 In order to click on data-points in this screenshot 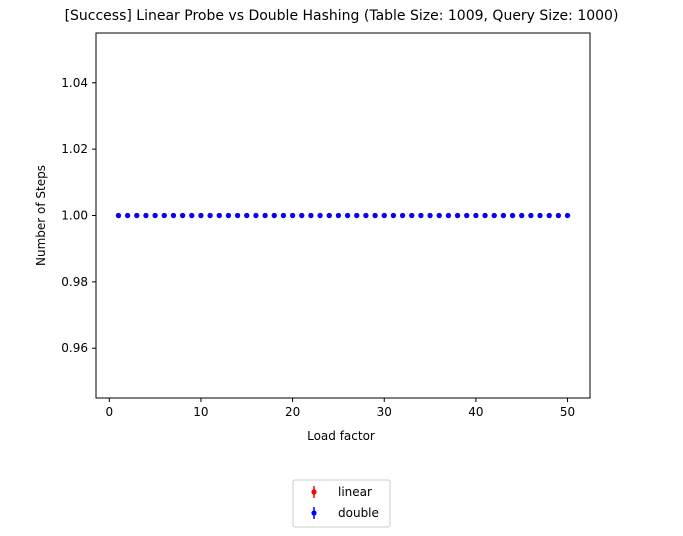, I will do `click(343, 215)`.